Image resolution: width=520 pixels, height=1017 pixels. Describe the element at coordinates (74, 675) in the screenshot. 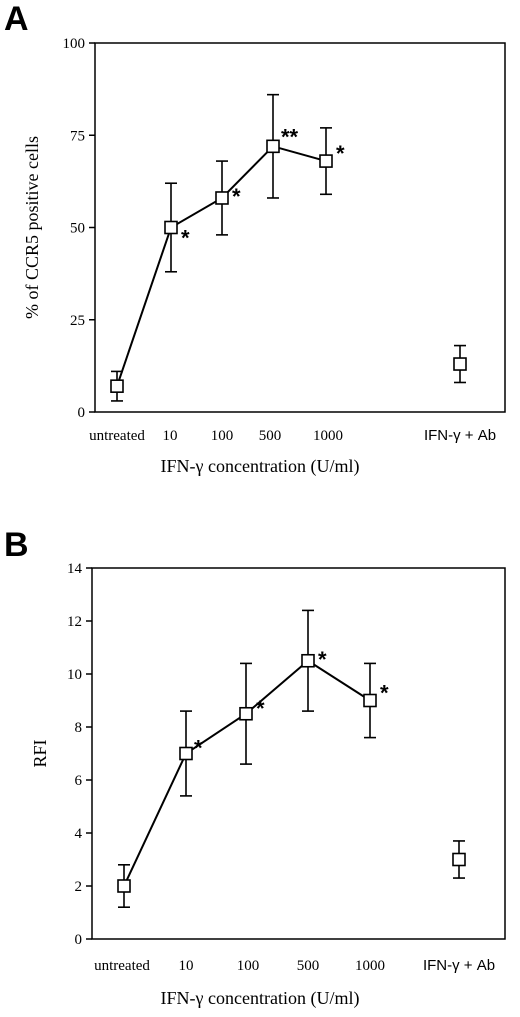

I see `y-tick-label: 10` at that location.